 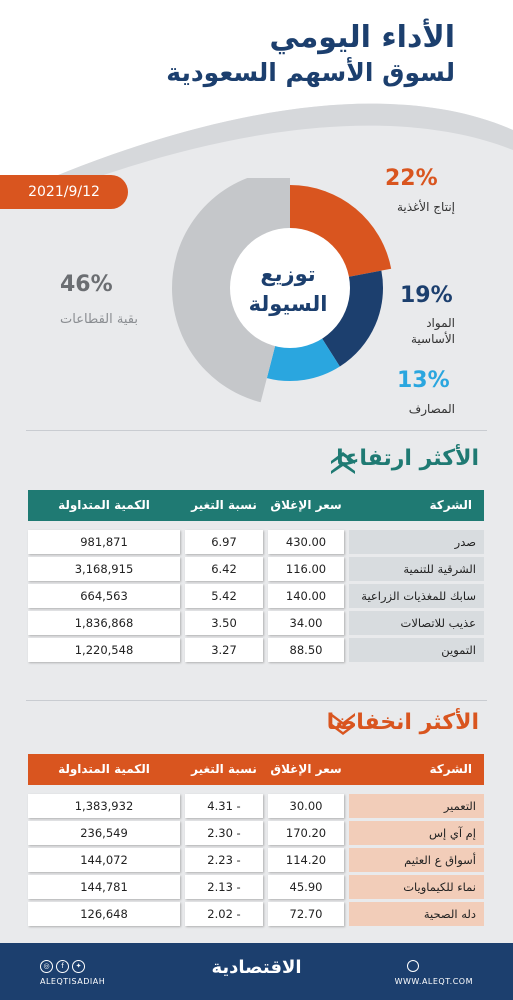 I want to click on cell-volume: 3,168,915, so click(x=104, y=569).